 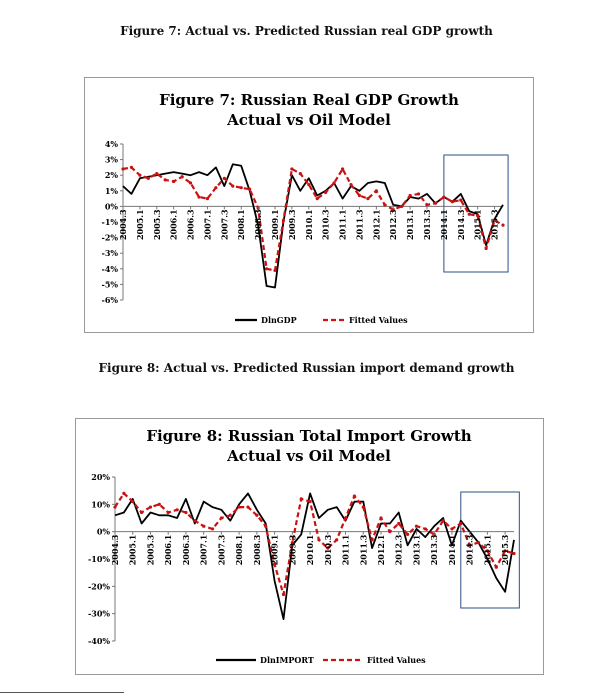 What do you see at coordinates (326, 224) in the screenshot?
I see `gdp-x-tick-label: 2010.3` at bounding box center [326, 224].